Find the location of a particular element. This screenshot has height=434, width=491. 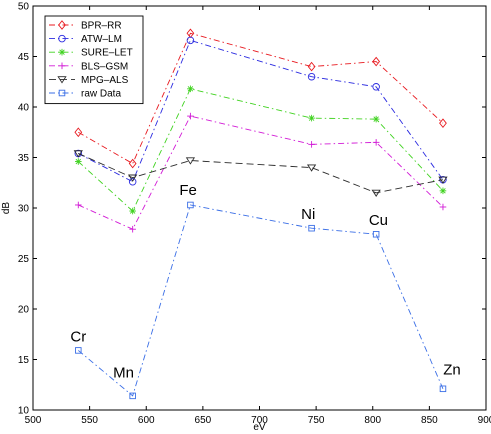

x-axis-label: eV is located at coordinates (259, 427).